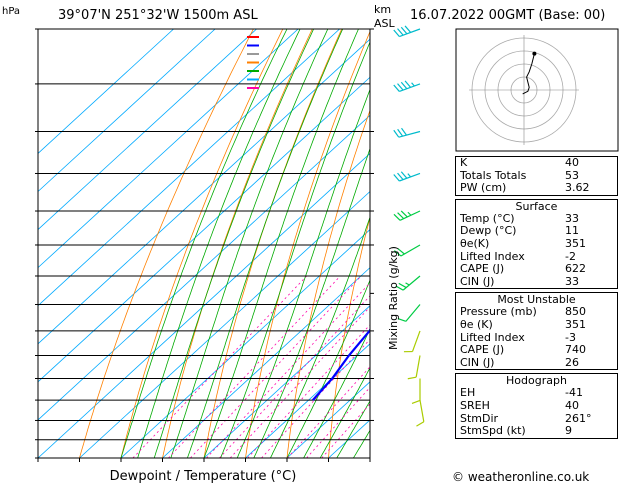 This screenshot has width=629, height=486. What do you see at coordinates (570, 256) in the screenshot?
I see `index-value: -2` at bounding box center [570, 256].